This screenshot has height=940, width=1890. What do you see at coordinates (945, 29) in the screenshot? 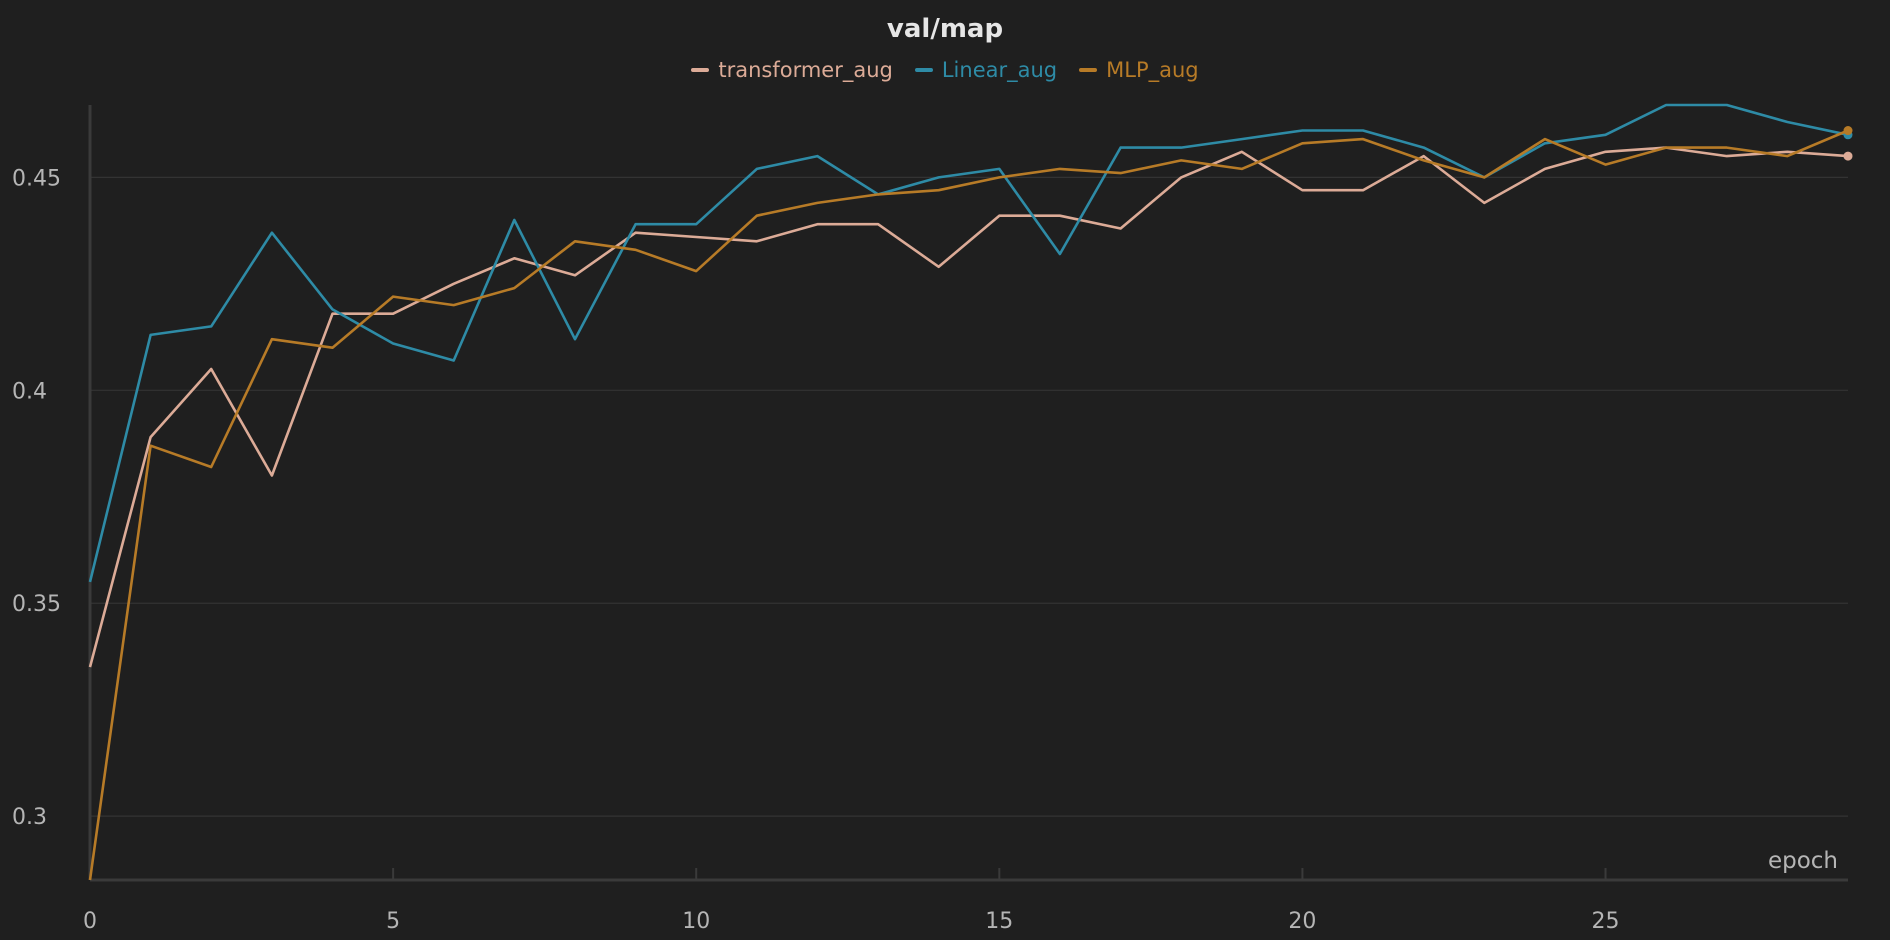
I see `chart-title: val/map` at bounding box center [945, 29].